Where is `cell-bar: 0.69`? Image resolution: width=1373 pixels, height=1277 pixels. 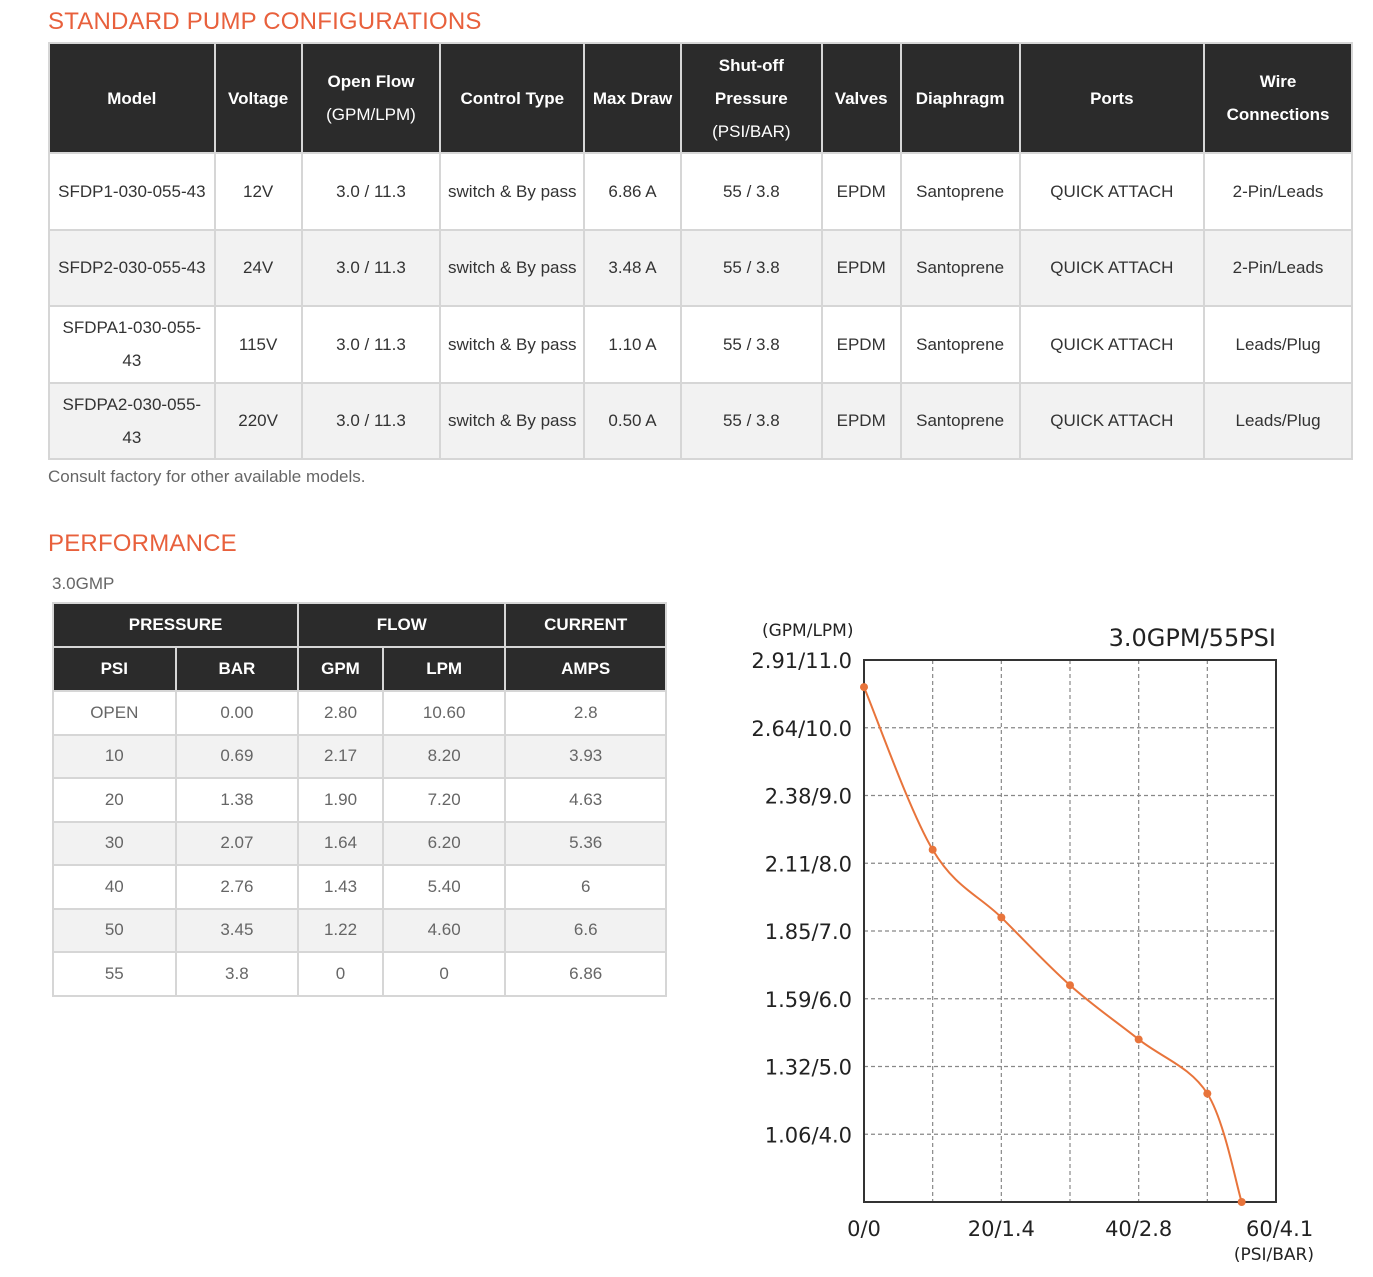
cell-bar: 0.69 is located at coordinates (237, 756).